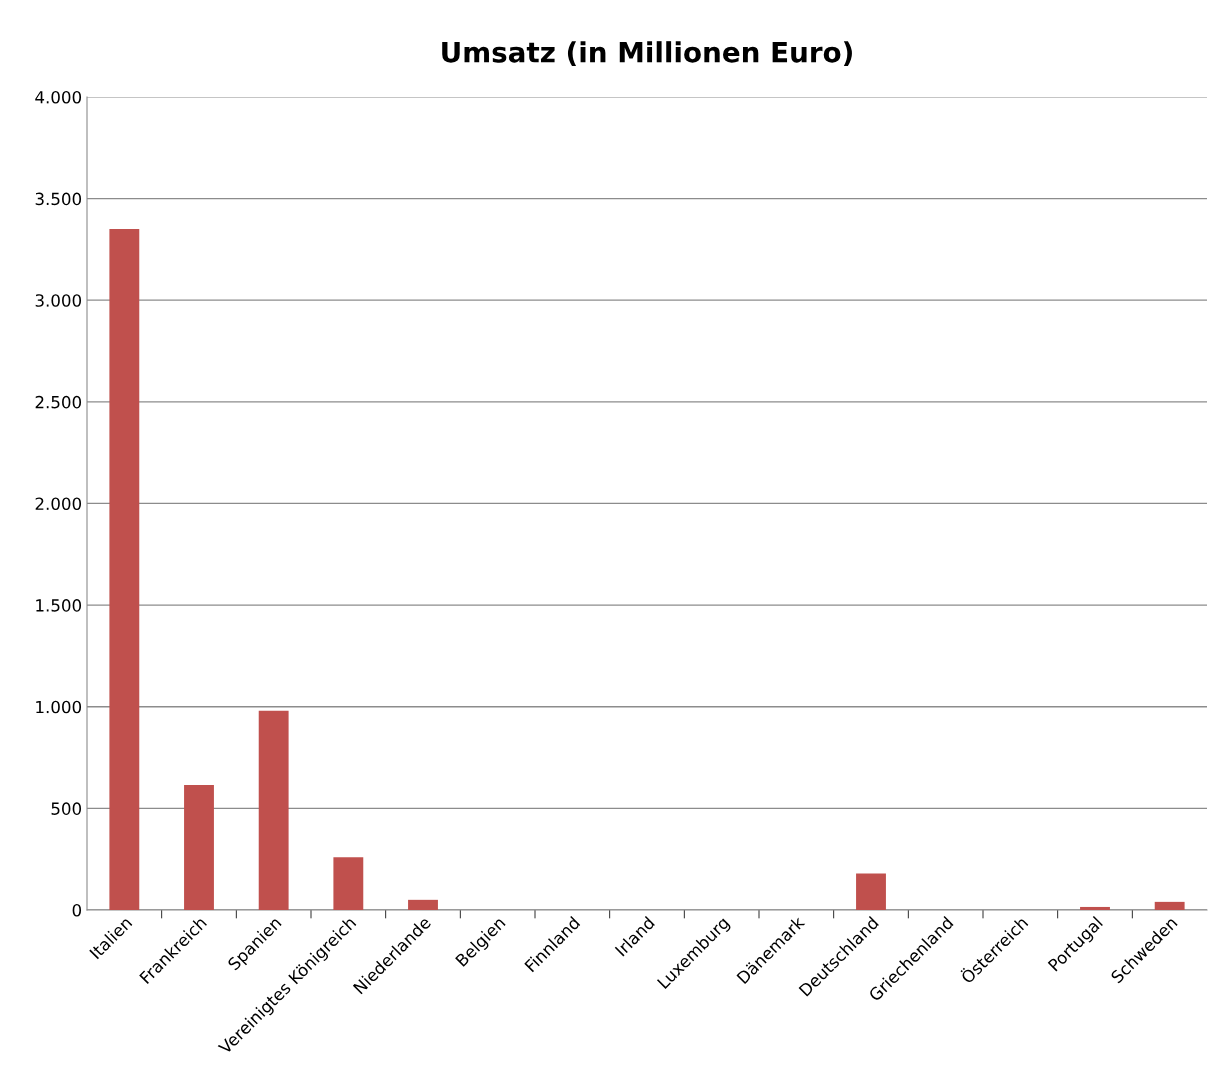 The image size is (1217, 1074). I want to click on y-tick-label: 4.000, so click(58, 97).